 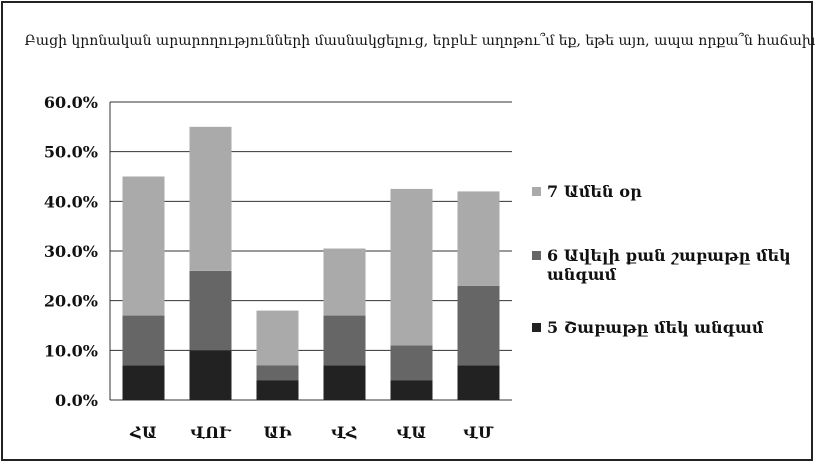 What do you see at coordinates (71, 102) in the screenshot?
I see `y-tick-label: 60.0%` at bounding box center [71, 102].